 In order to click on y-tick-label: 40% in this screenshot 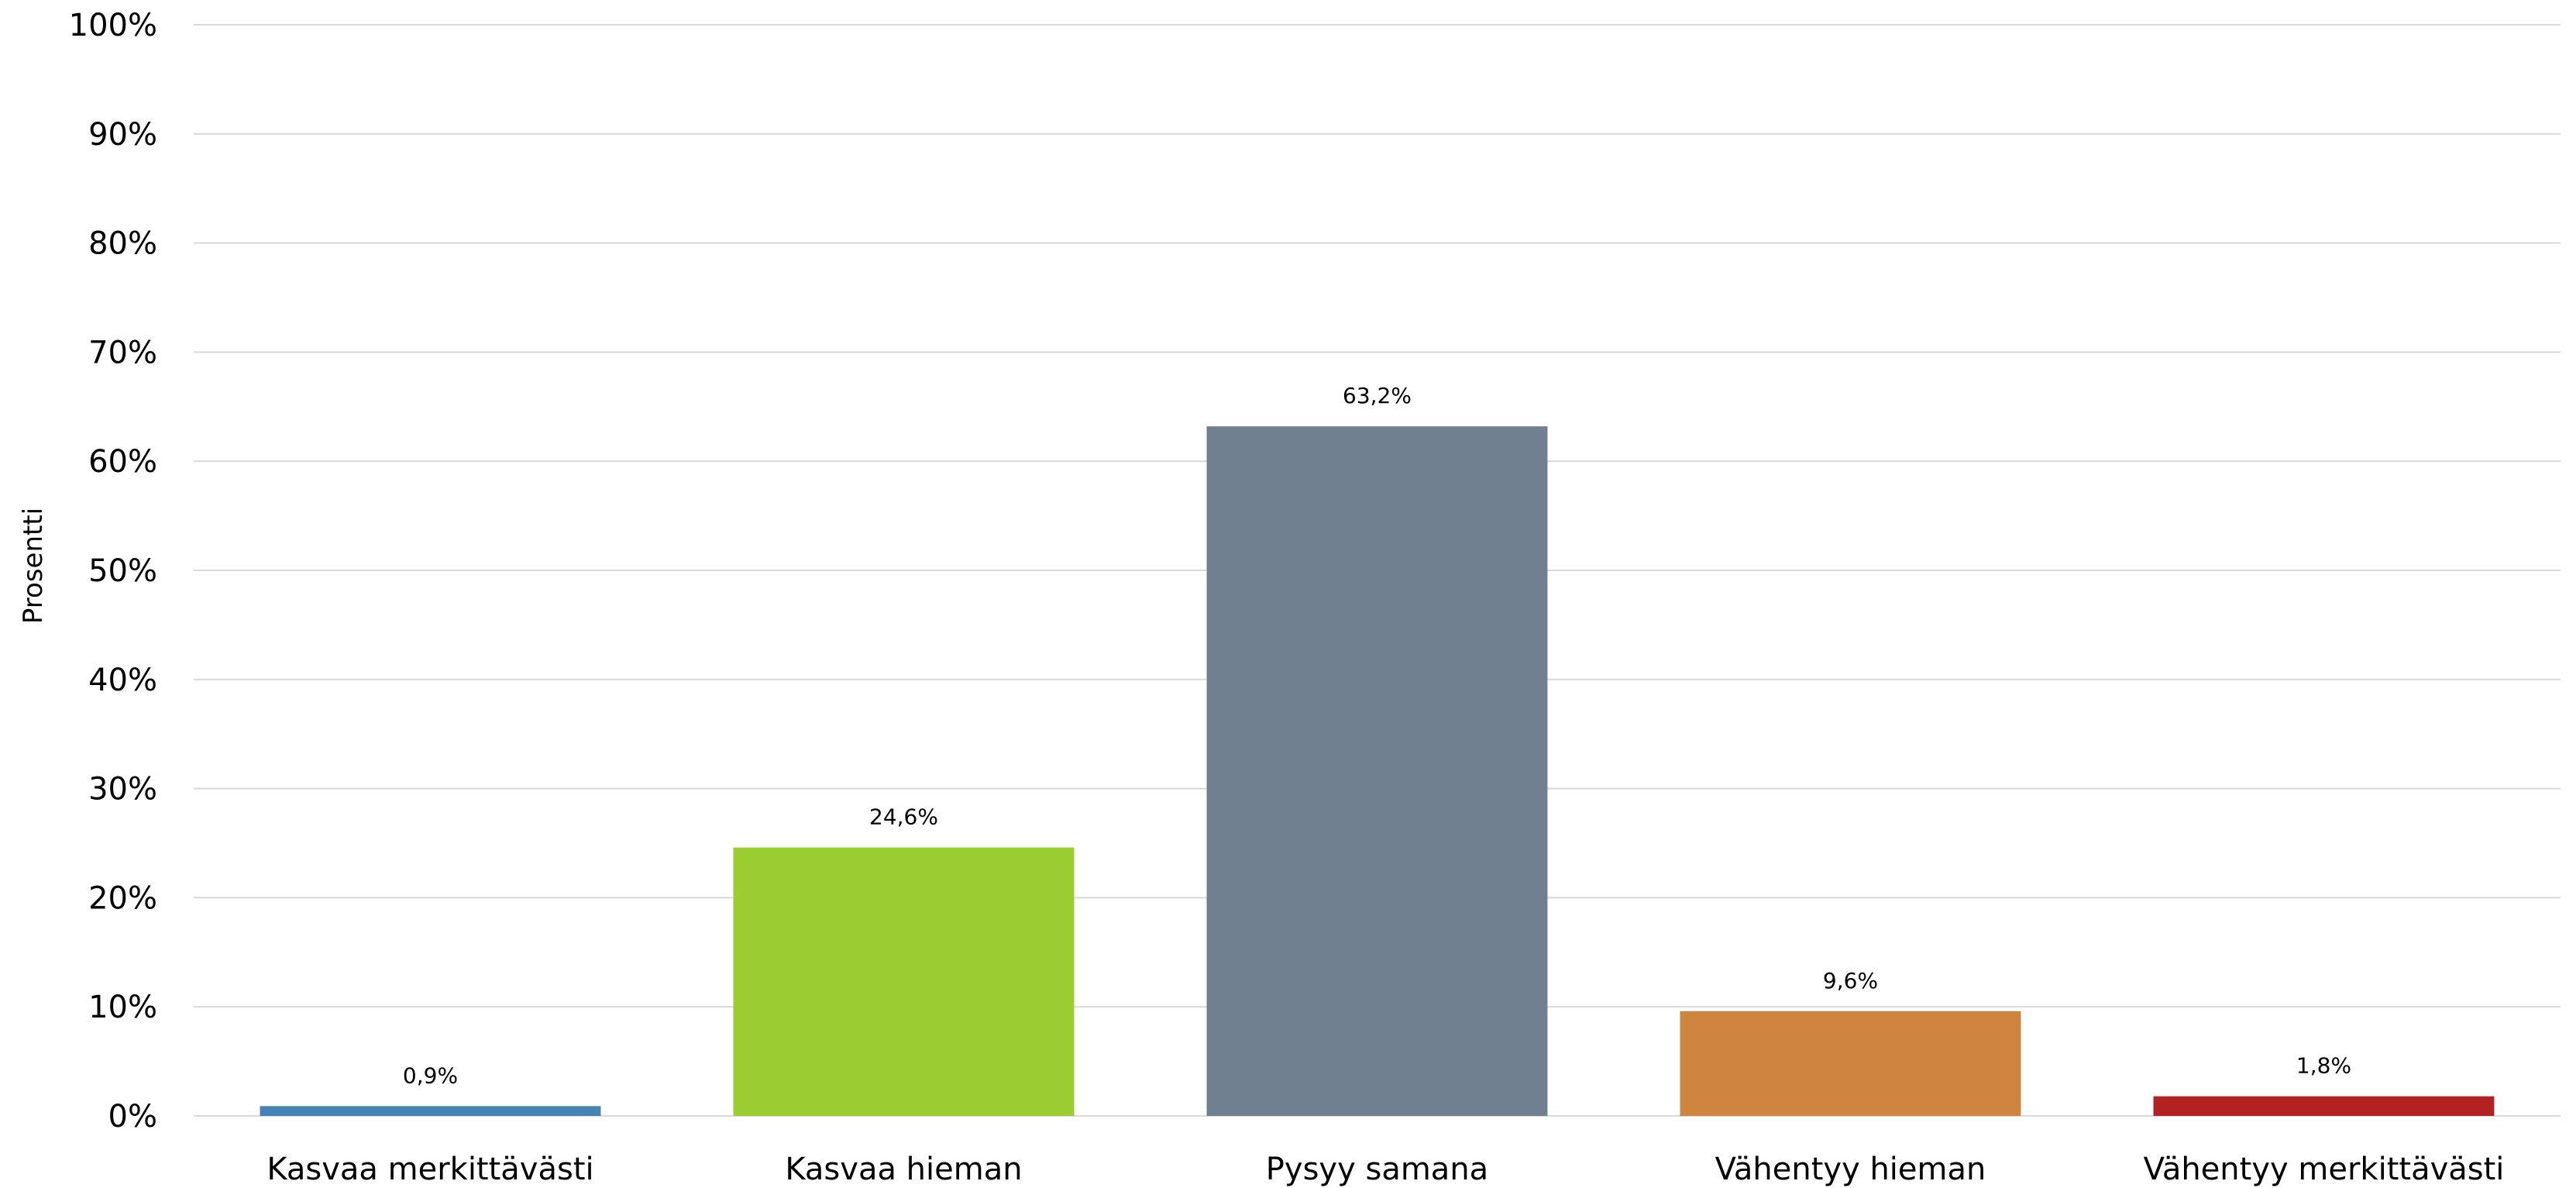, I will do `click(122, 680)`.